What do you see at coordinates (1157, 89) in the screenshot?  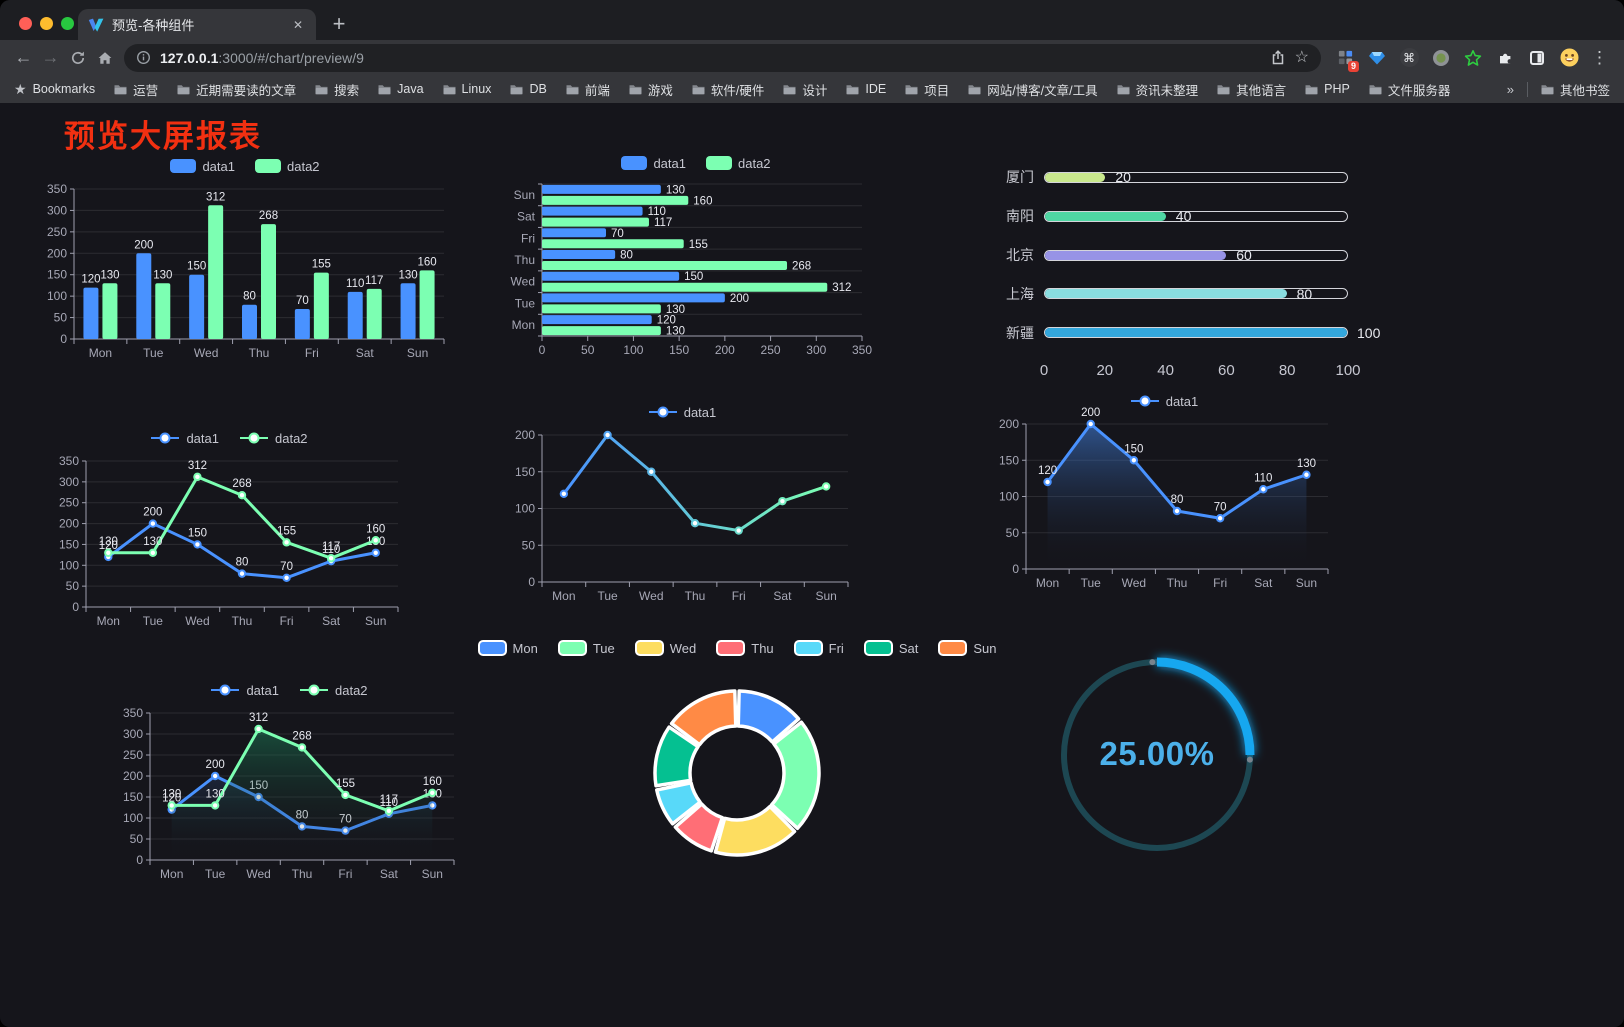 I see `bookmark-item-13: 资讯未整理` at bounding box center [1157, 89].